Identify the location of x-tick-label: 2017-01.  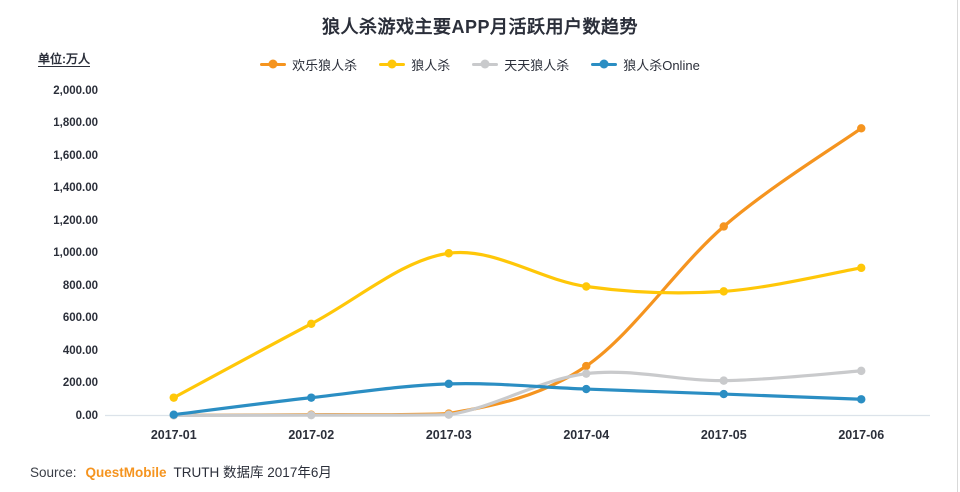
(173, 435).